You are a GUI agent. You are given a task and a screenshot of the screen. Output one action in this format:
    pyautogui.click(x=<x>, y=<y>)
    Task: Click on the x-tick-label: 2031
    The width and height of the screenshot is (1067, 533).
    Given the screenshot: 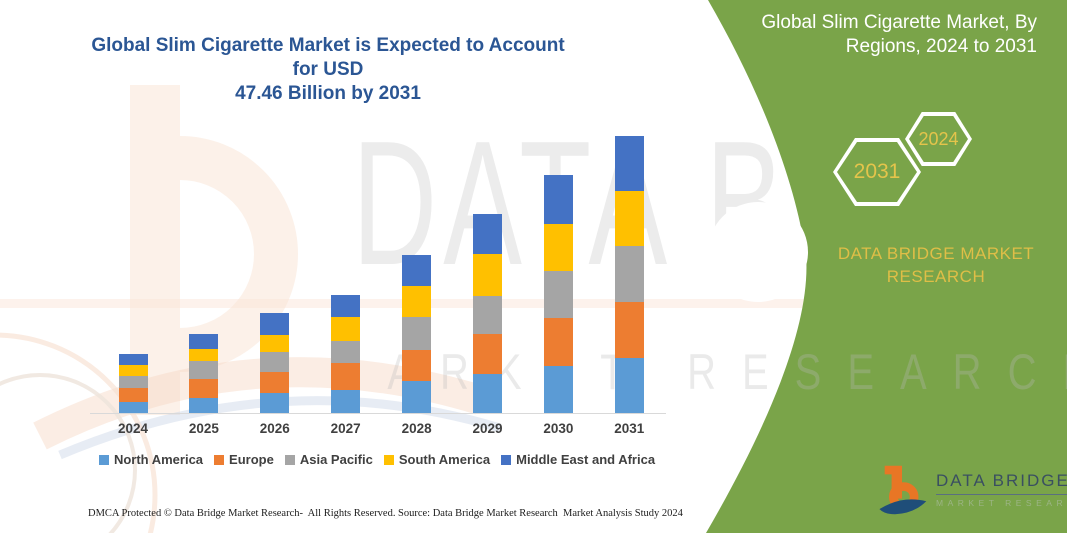 What is the action you would take?
    pyautogui.click(x=629, y=428)
    